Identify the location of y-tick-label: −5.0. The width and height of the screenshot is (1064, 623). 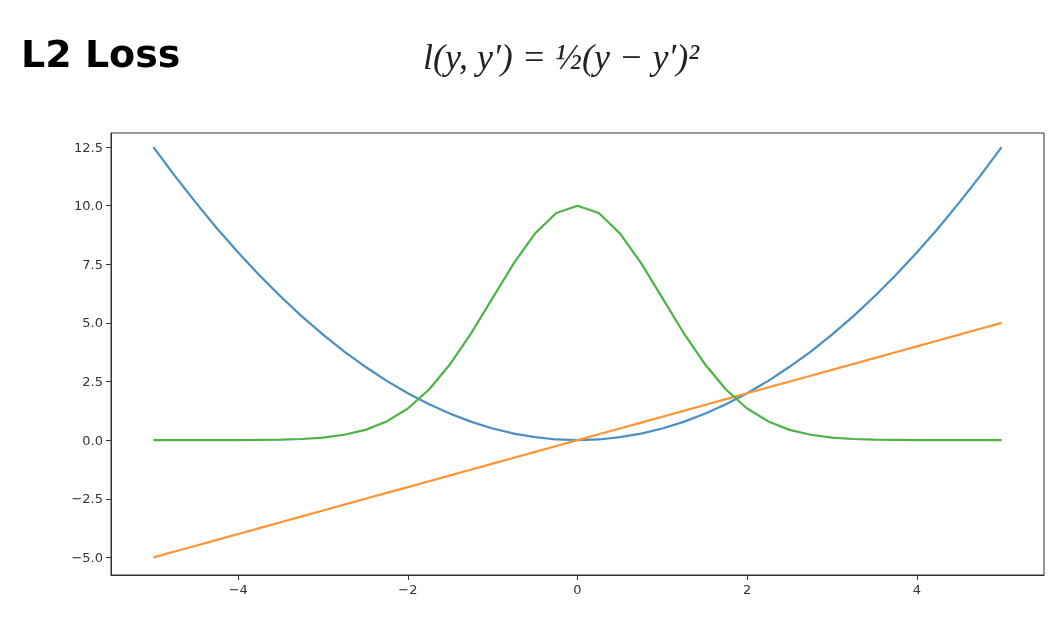
(87, 557).